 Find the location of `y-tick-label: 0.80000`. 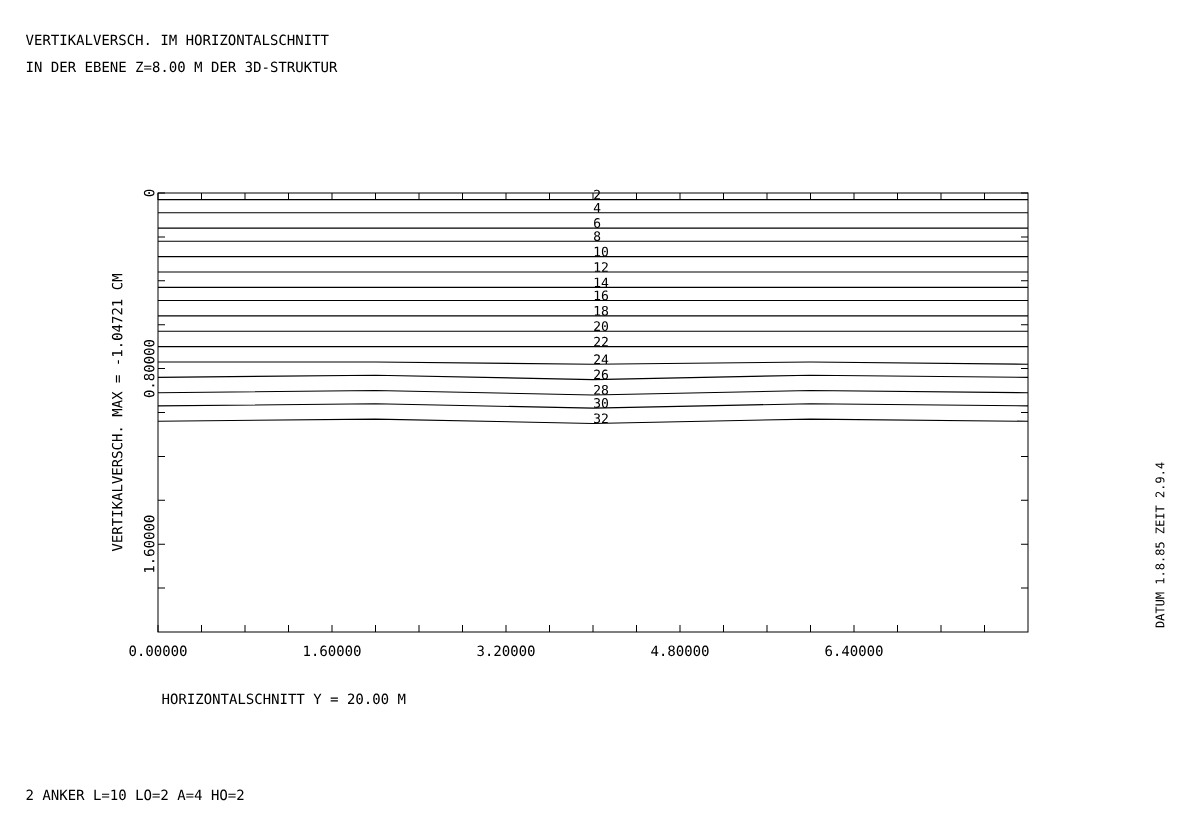

y-tick-label: 0.80000 is located at coordinates (149, 369).